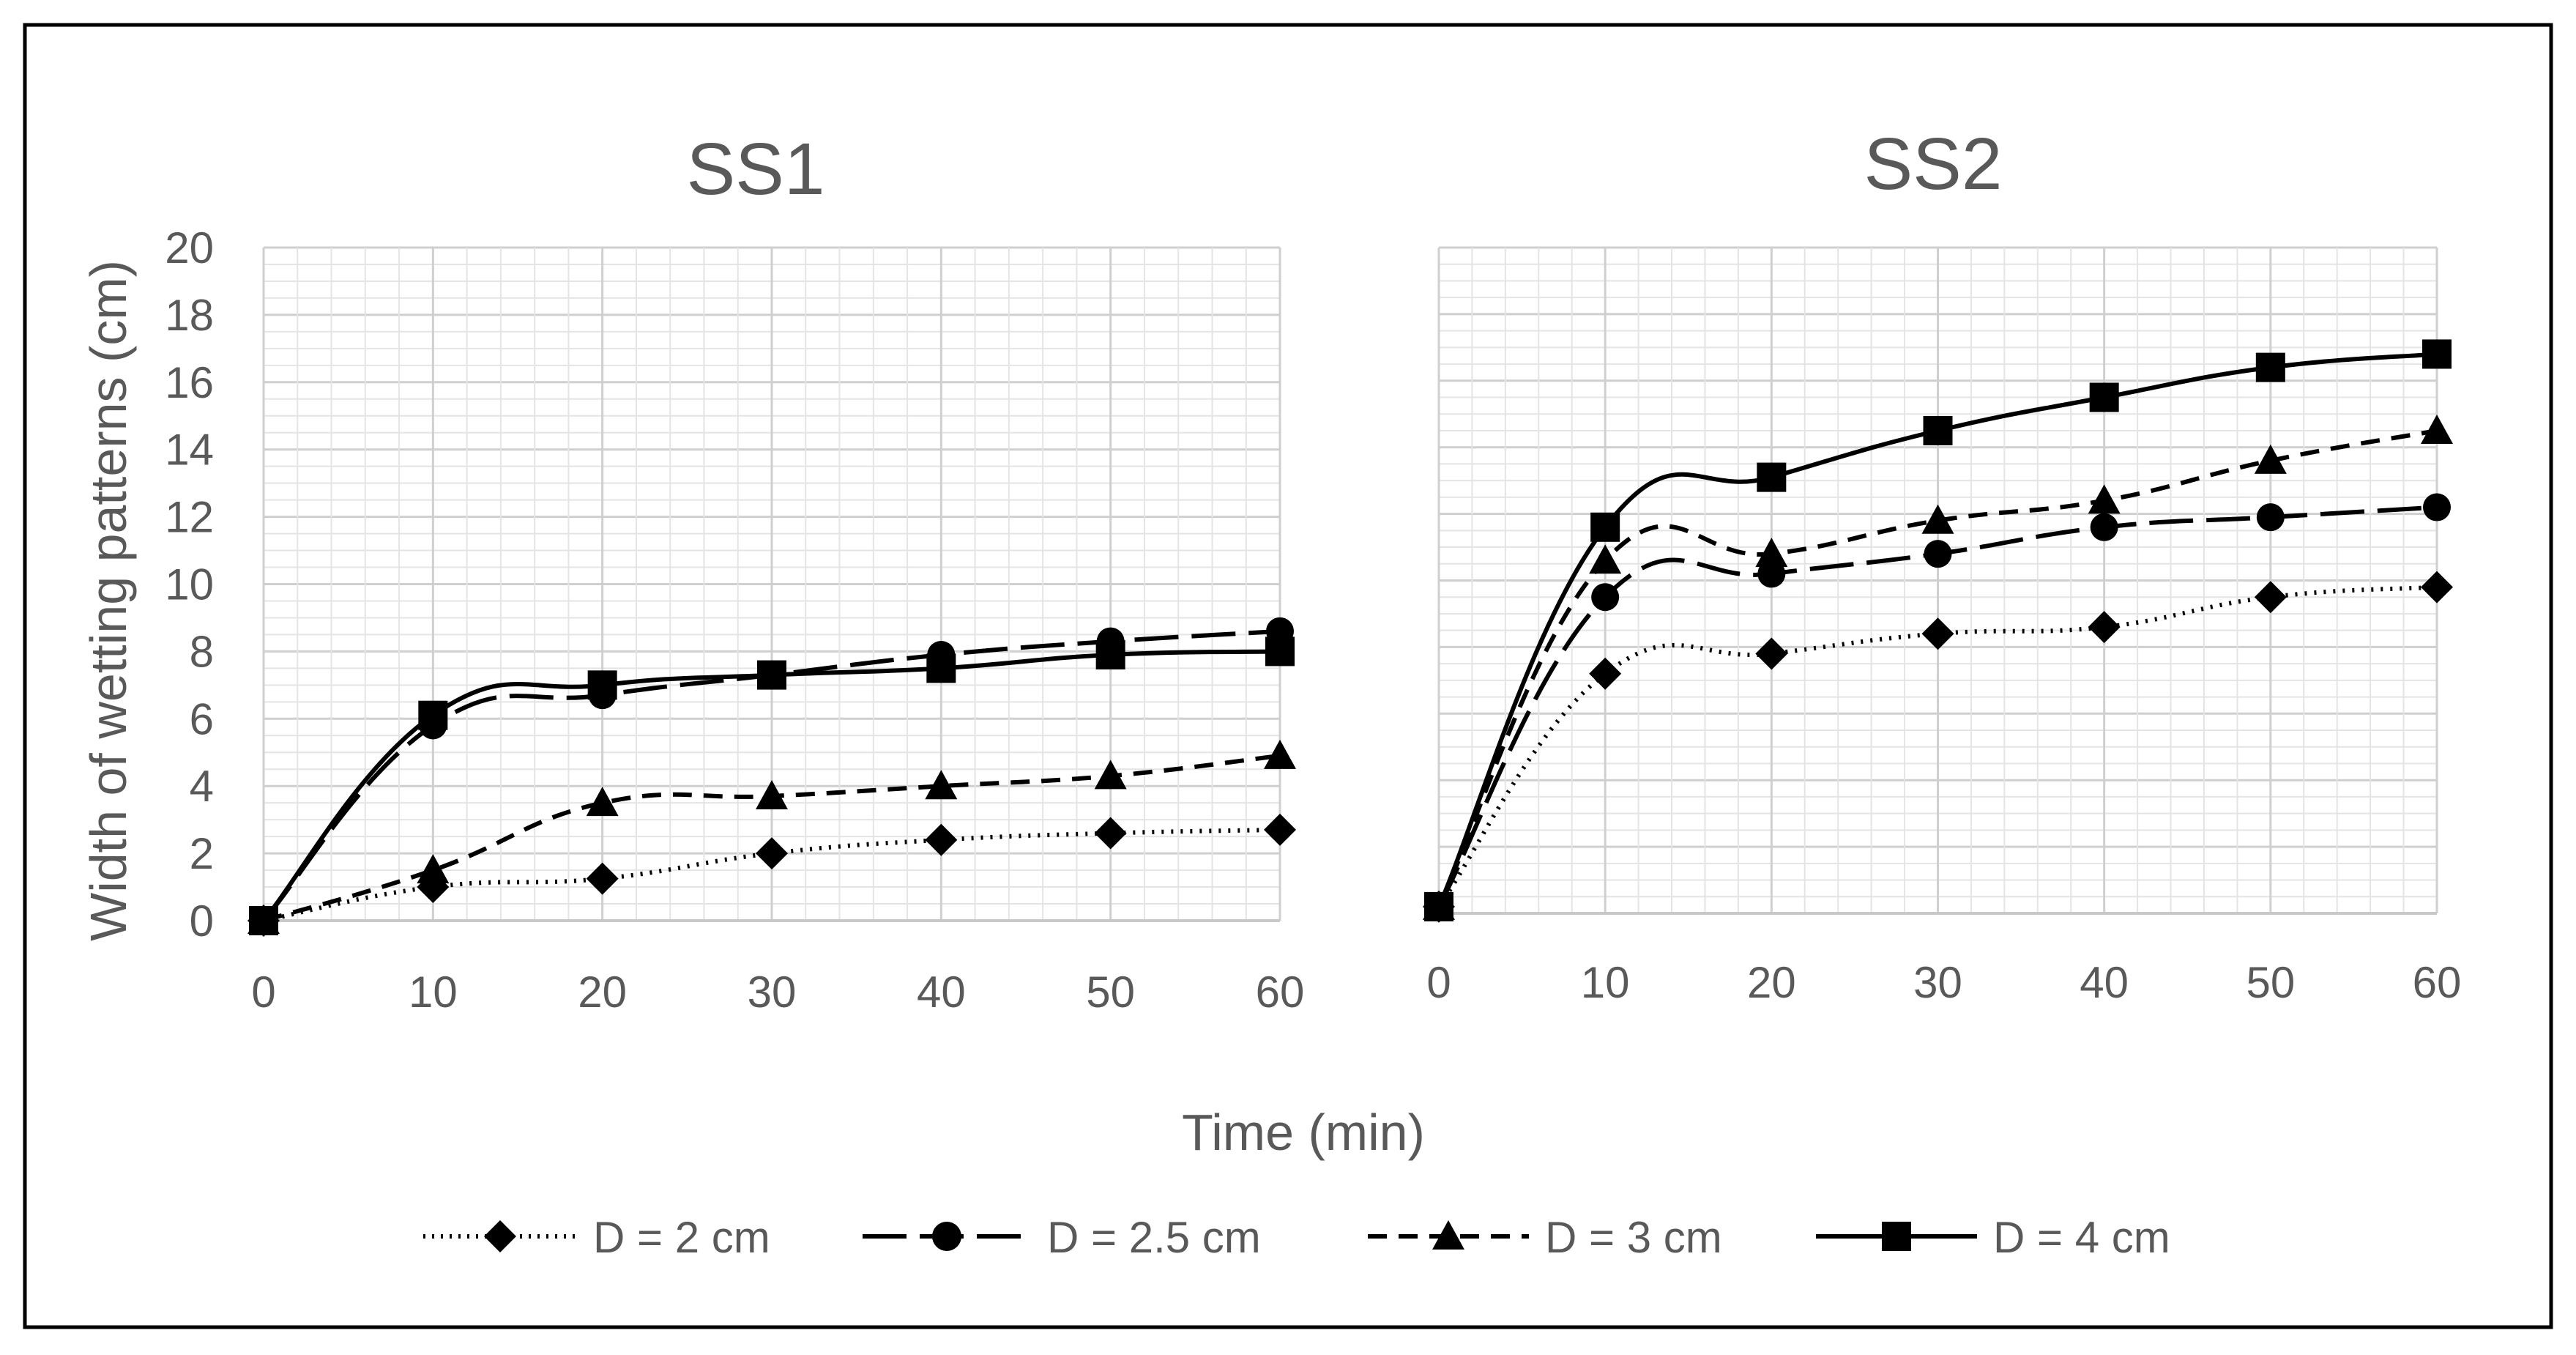  What do you see at coordinates (189, 450) in the screenshot?
I see `y-tick-label: 14` at bounding box center [189, 450].